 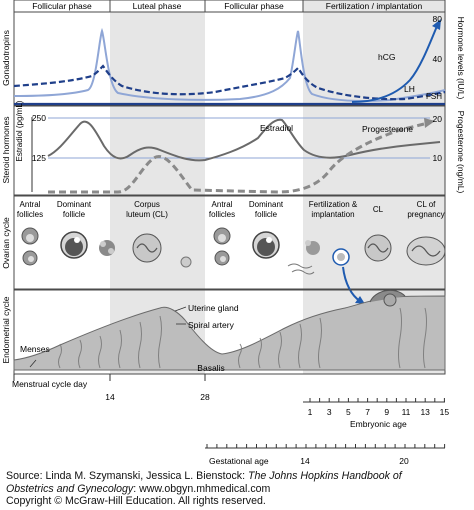 I want to click on progesterone-arrowhead, so click(x=429, y=123).